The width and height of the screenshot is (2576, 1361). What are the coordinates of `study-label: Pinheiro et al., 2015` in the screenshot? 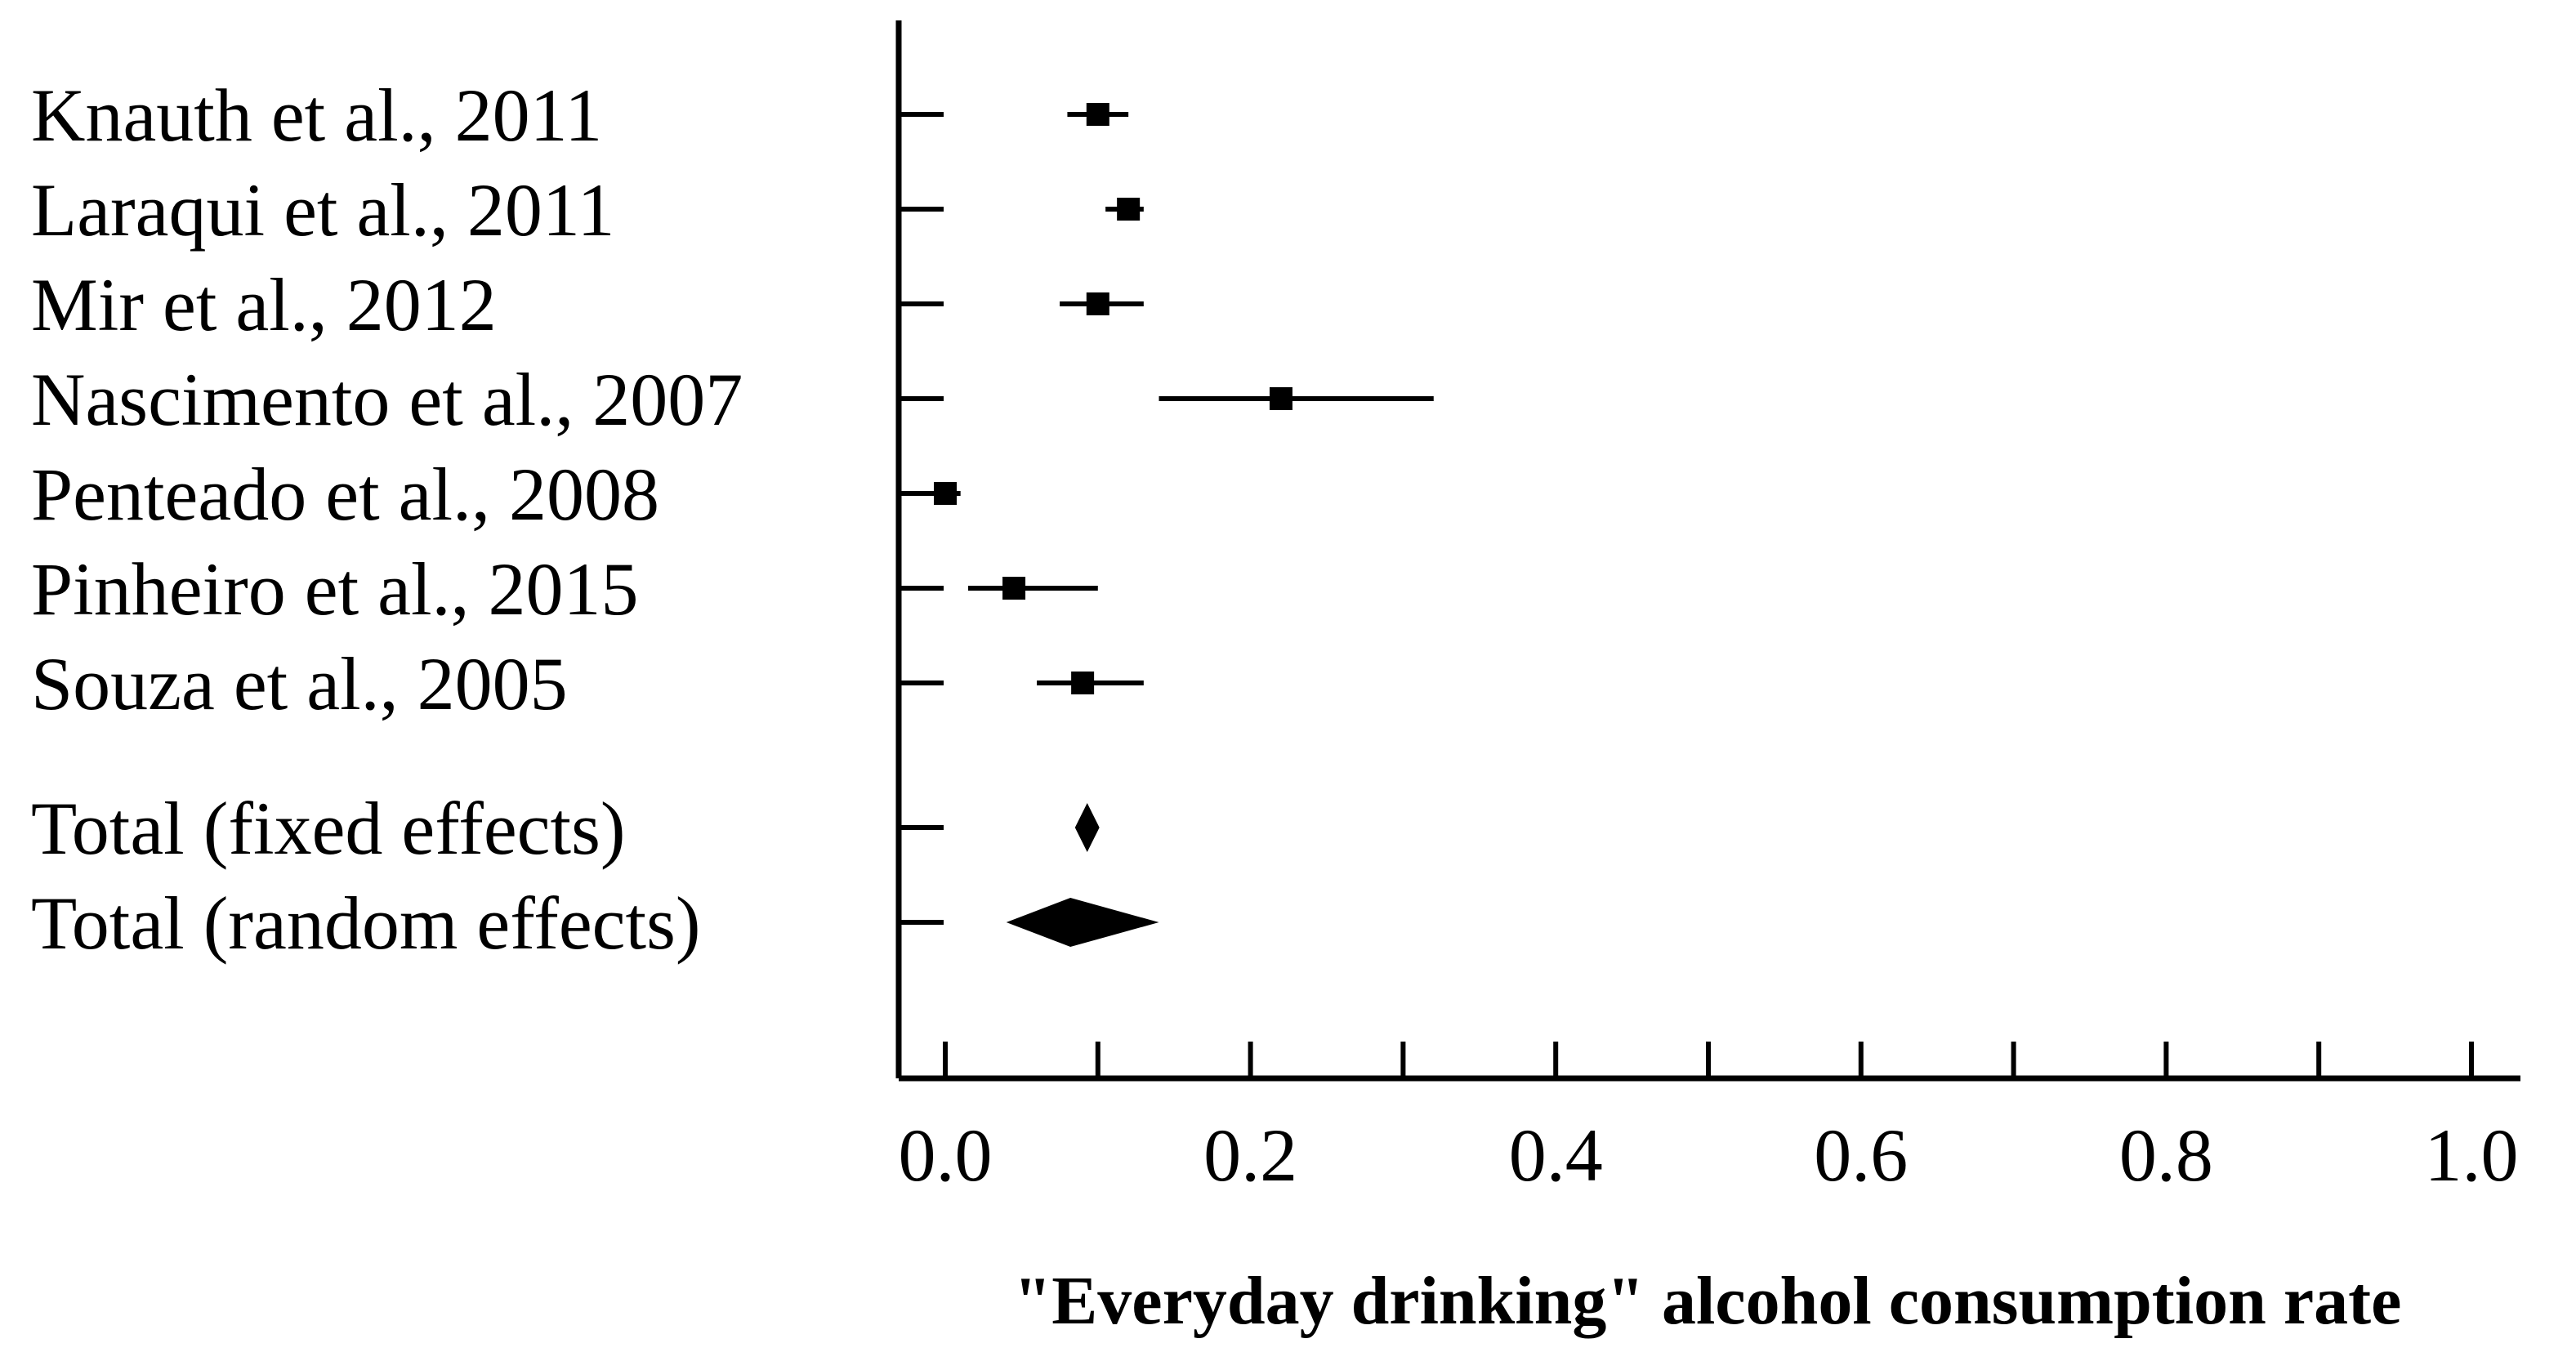 It's located at (335, 589).